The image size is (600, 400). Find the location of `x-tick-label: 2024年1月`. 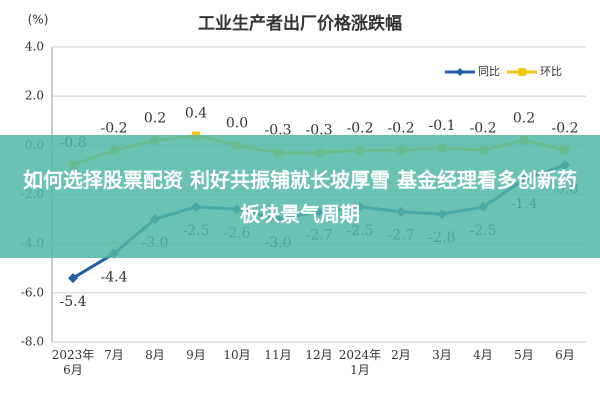

x-tick-label: 2024年1月 is located at coordinates (360, 362).